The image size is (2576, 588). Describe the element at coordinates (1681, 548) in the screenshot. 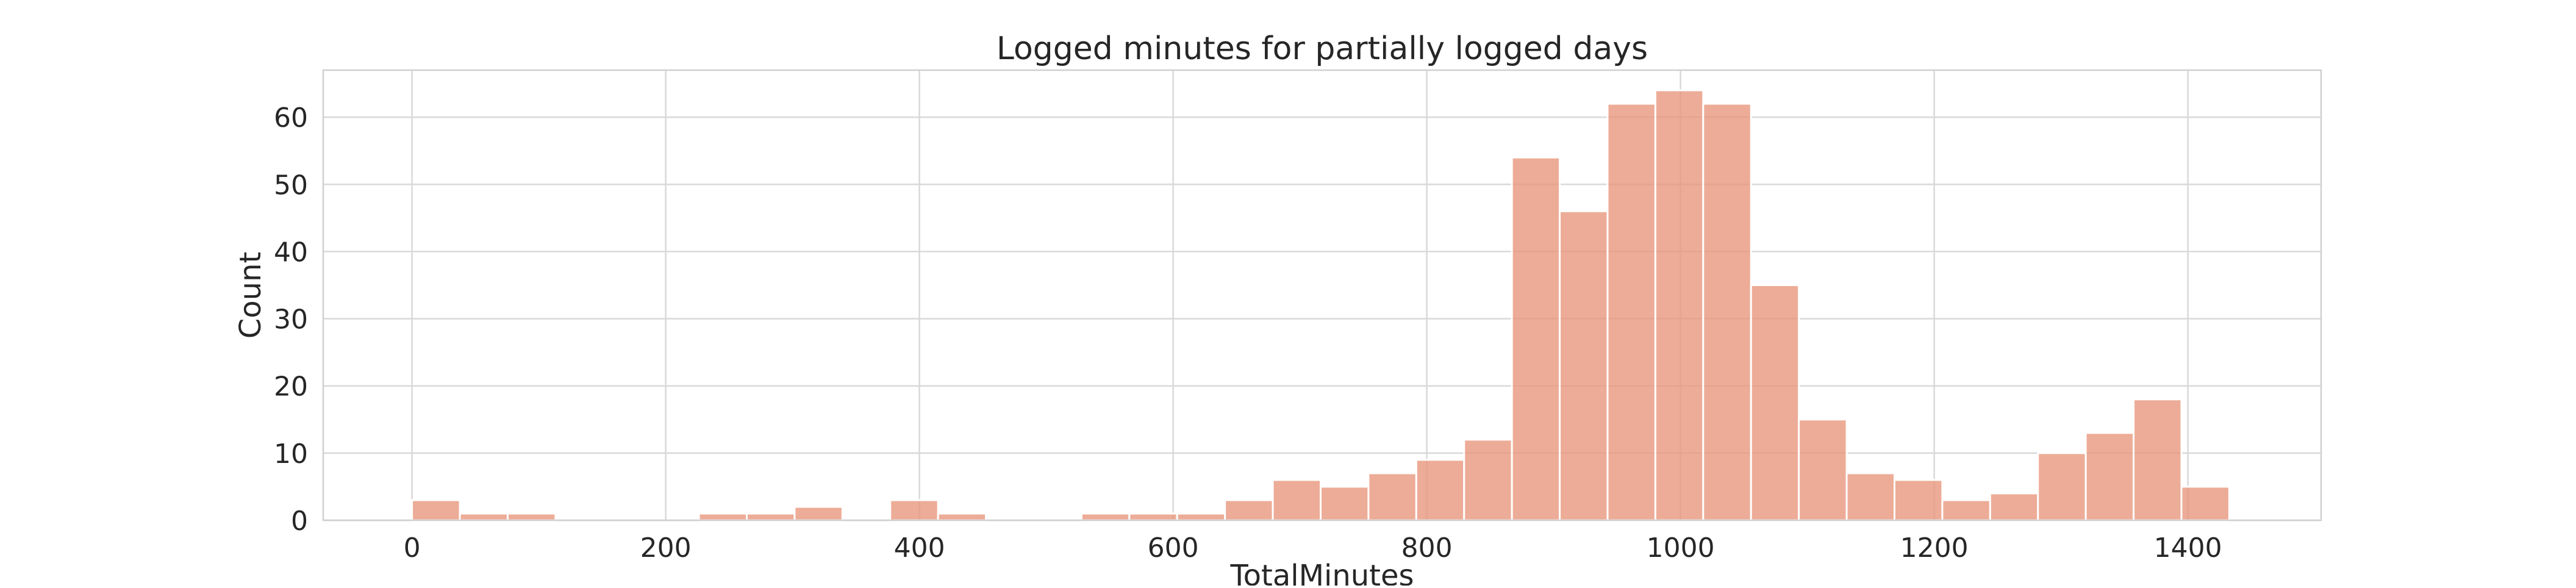

I see `x-tick-label: 1000` at that location.